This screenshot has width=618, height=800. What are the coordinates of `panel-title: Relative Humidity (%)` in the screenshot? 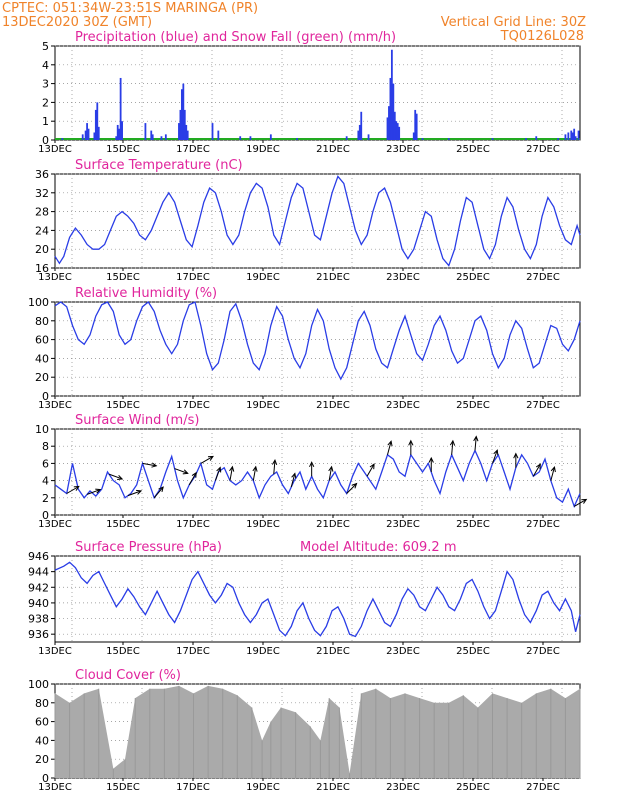 It's located at (146, 293).